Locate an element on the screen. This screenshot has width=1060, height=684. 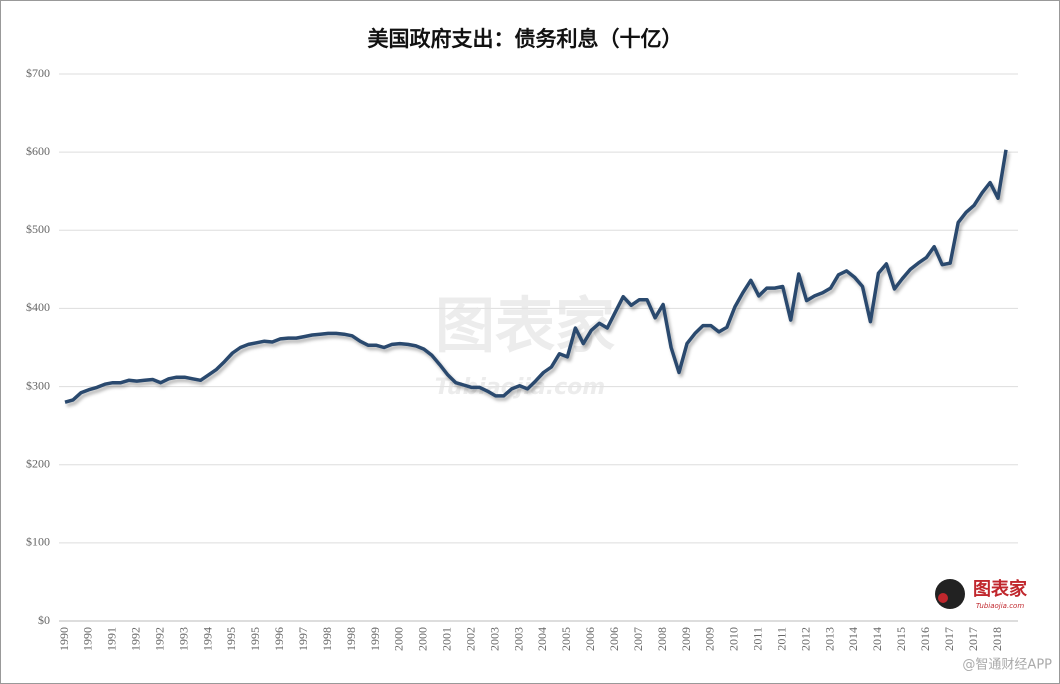
x-tick-label: 1997 is located at coordinates (303, 639).